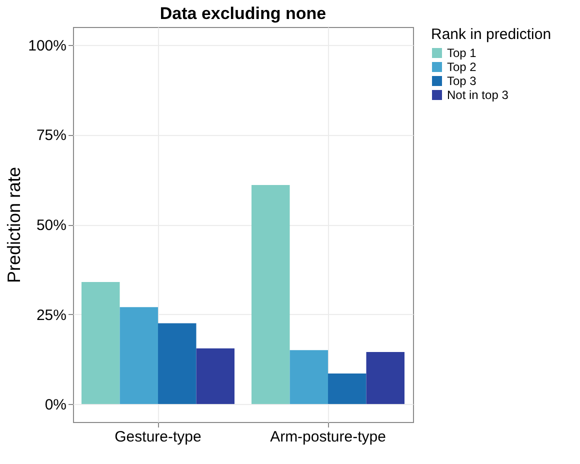  Describe the element at coordinates (328, 437) in the screenshot. I see `x-tick-label: Arm-posture-type` at that location.